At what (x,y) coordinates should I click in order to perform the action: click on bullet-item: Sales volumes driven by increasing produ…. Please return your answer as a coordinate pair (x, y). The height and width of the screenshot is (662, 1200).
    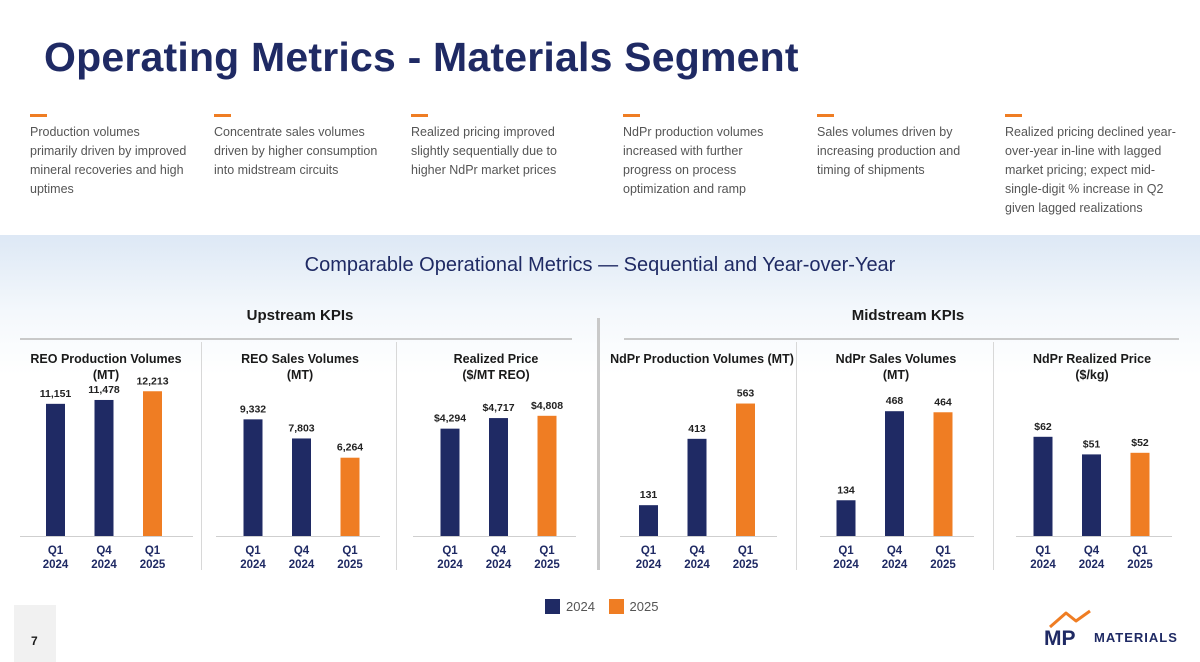
    Looking at the image, I should click on (897, 147).